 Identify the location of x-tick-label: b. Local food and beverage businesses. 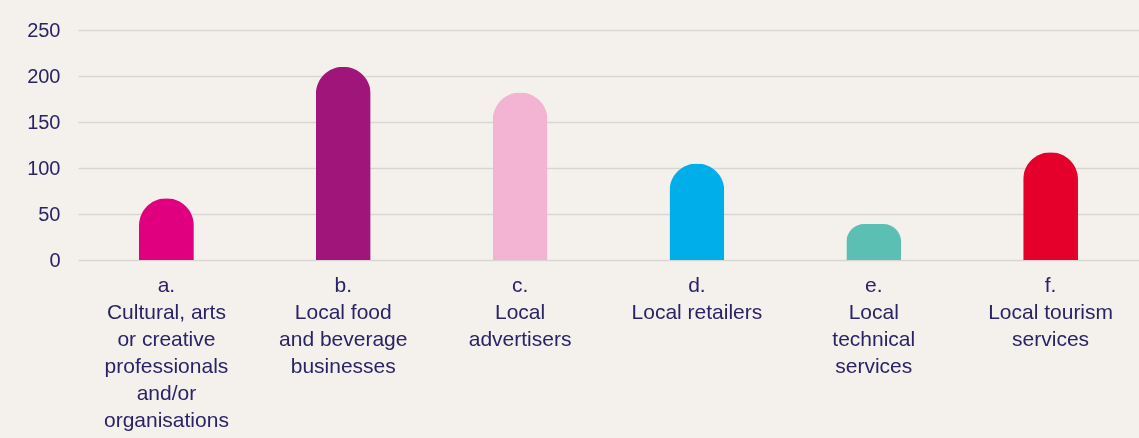
(343, 324).